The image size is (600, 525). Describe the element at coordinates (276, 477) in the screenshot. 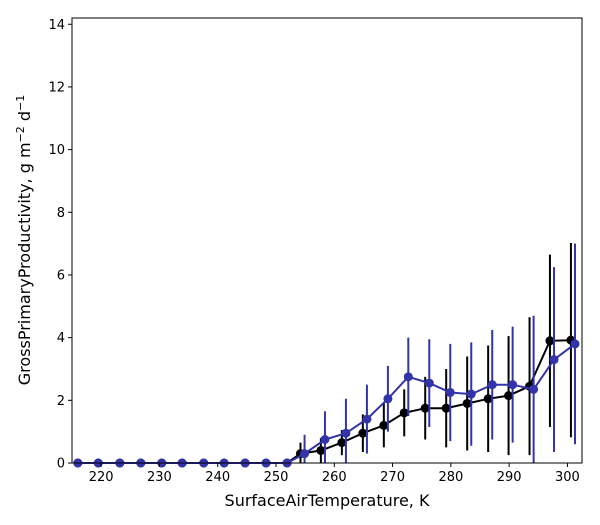

I see `x-tick-label: 250` at that location.